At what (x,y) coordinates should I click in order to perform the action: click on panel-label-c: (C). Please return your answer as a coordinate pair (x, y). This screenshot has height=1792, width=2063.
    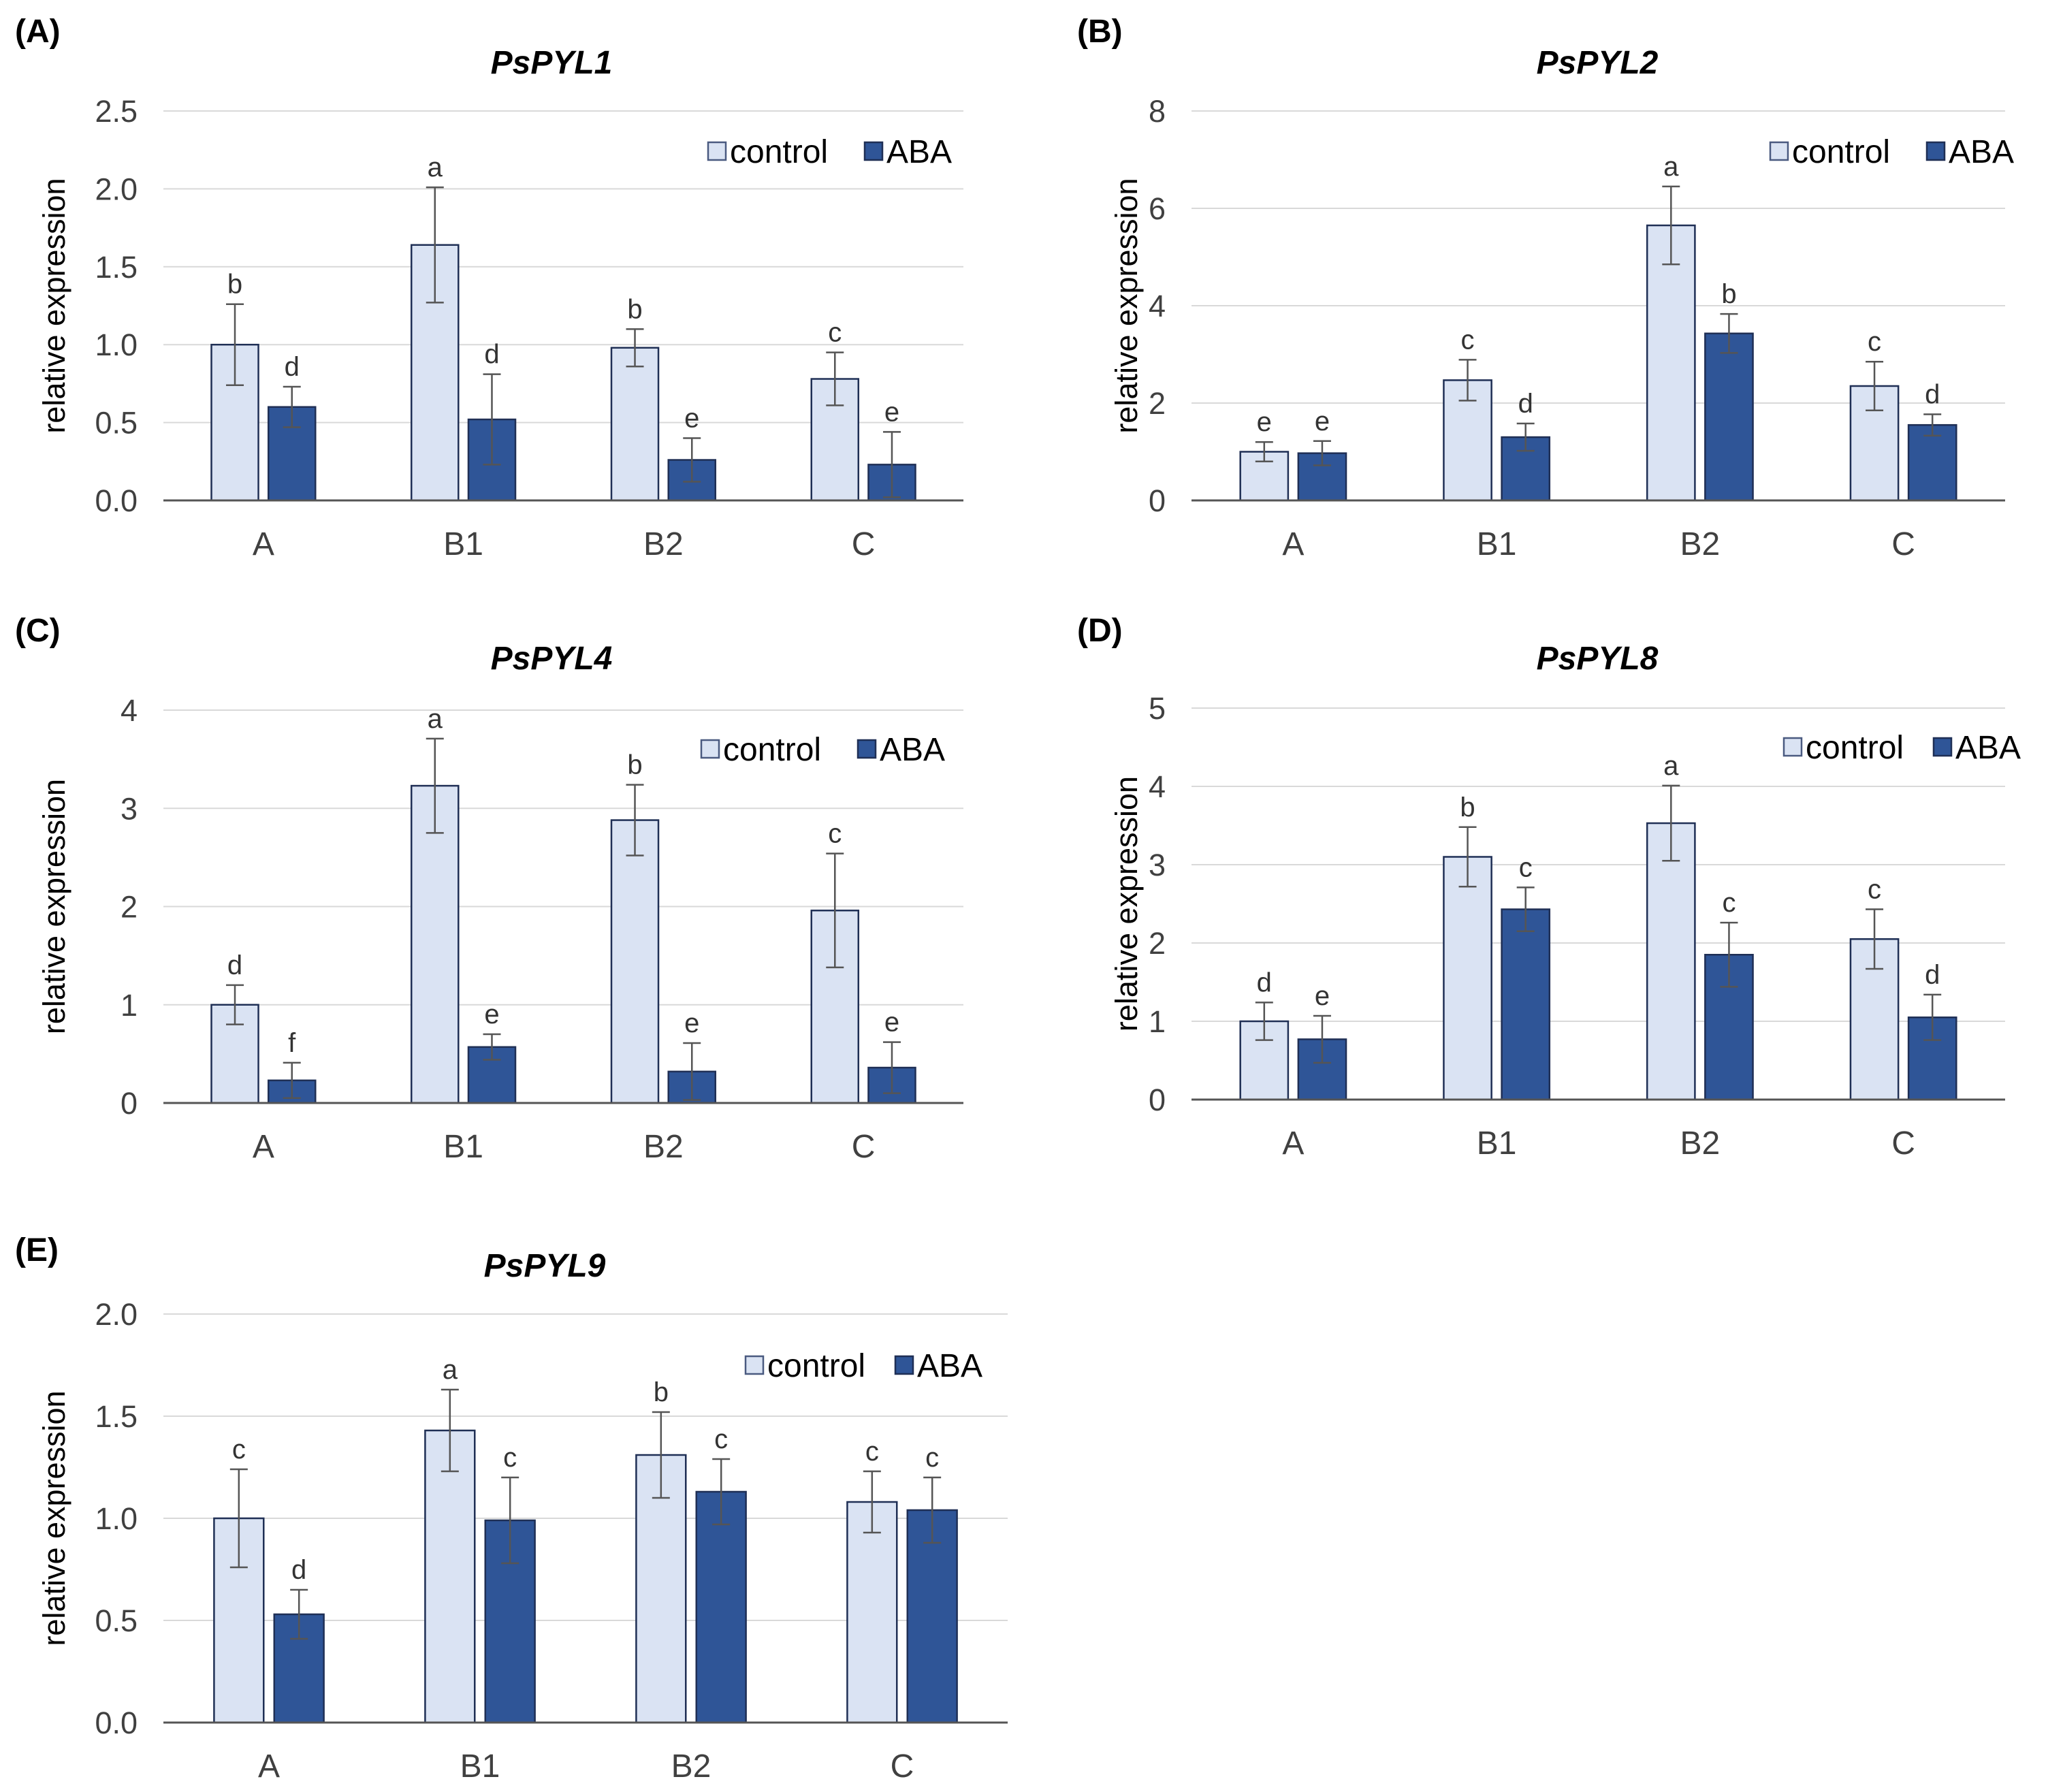
    Looking at the image, I should click on (38, 631).